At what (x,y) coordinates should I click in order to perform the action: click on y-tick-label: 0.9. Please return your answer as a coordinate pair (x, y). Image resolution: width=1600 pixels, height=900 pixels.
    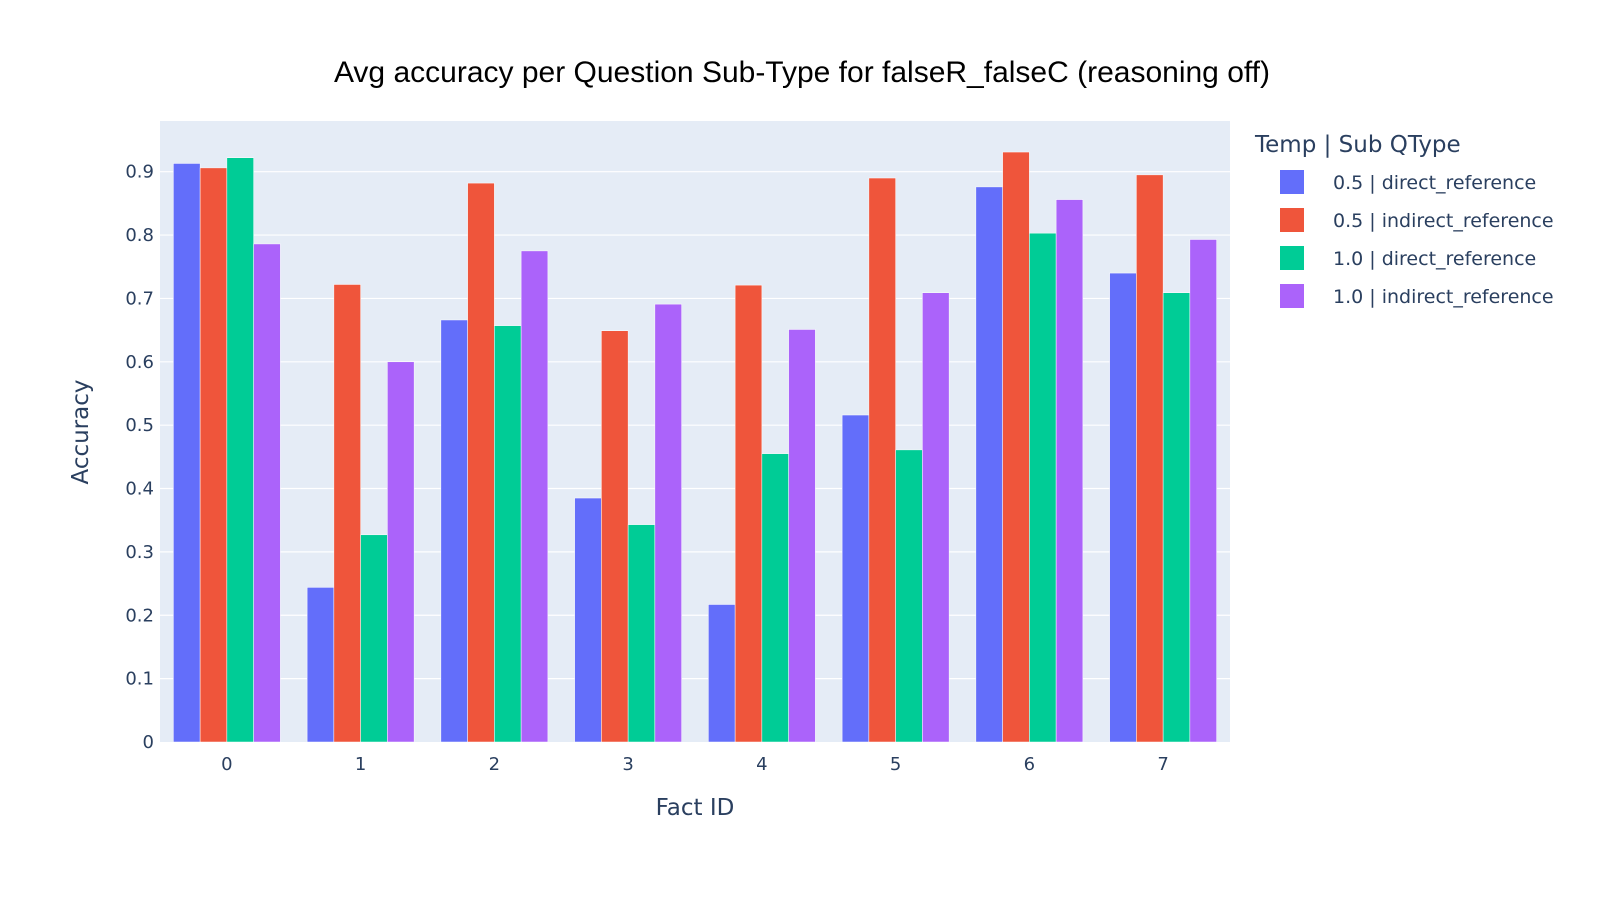
    Looking at the image, I should click on (139, 172).